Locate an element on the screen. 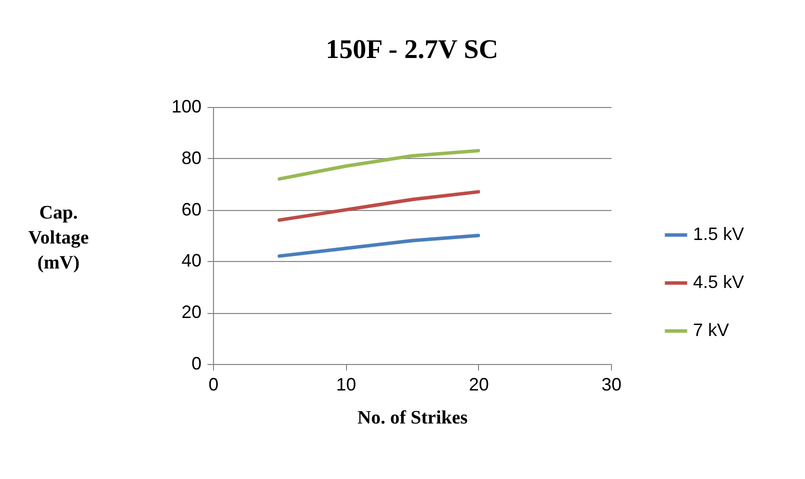  y-tick-label: 60 is located at coordinates (191, 209).